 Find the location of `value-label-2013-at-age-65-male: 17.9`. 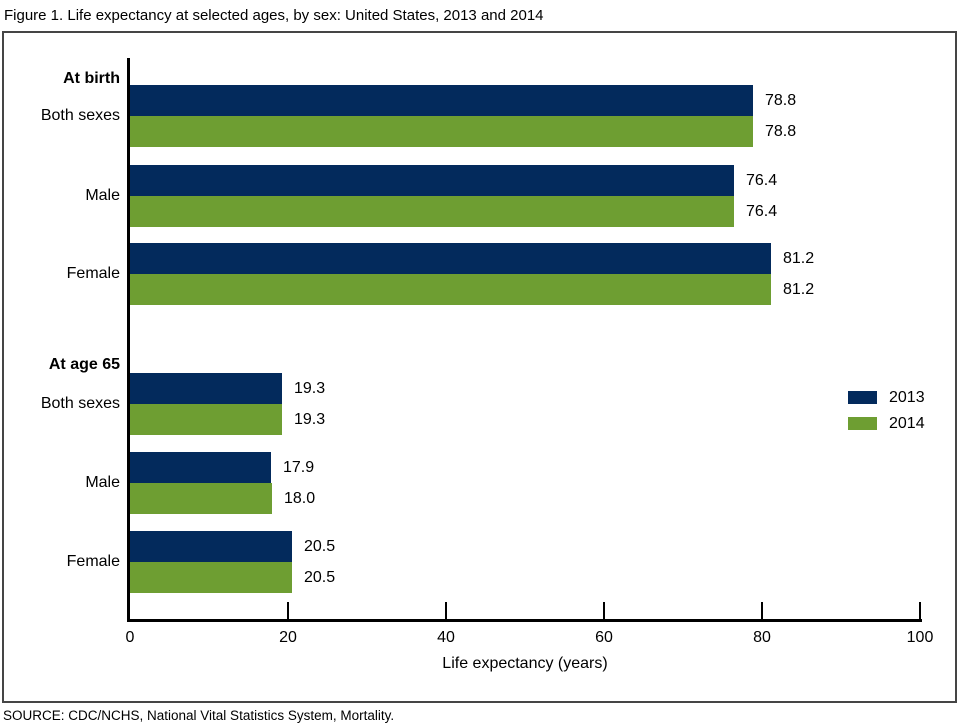

value-label-2013-at-age-65-male: 17.9 is located at coordinates (299, 467).